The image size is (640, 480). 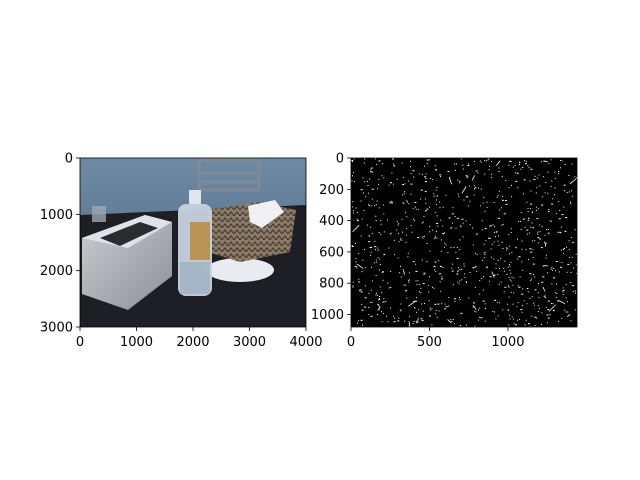 I want to click on edge-map-y-tick-label: 600, so click(x=331, y=252).